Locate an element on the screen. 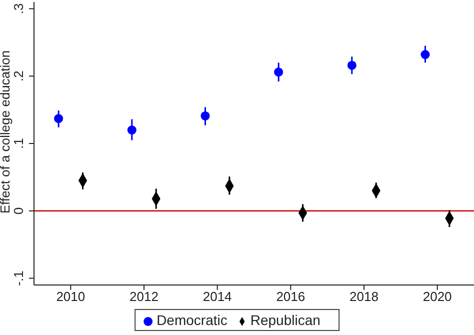  x-tick-label: 2012 is located at coordinates (144, 296).